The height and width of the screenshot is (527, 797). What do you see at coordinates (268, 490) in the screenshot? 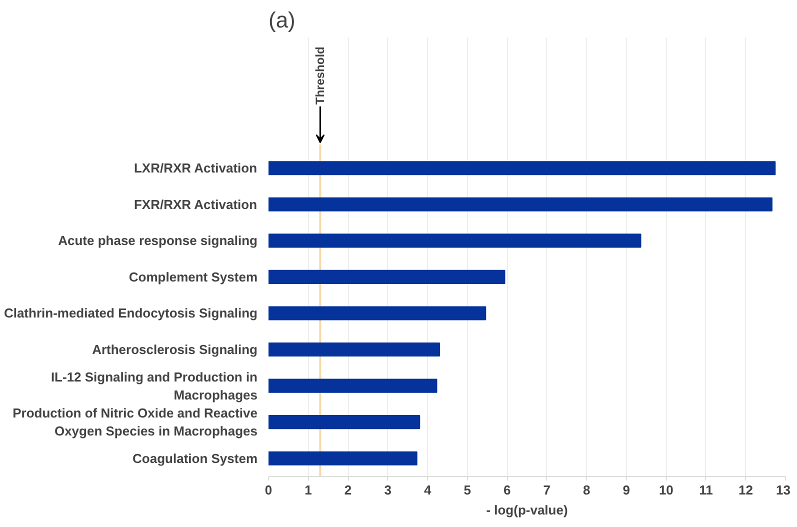
I see `x-tick-label: 0` at bounding box center [268, 490].